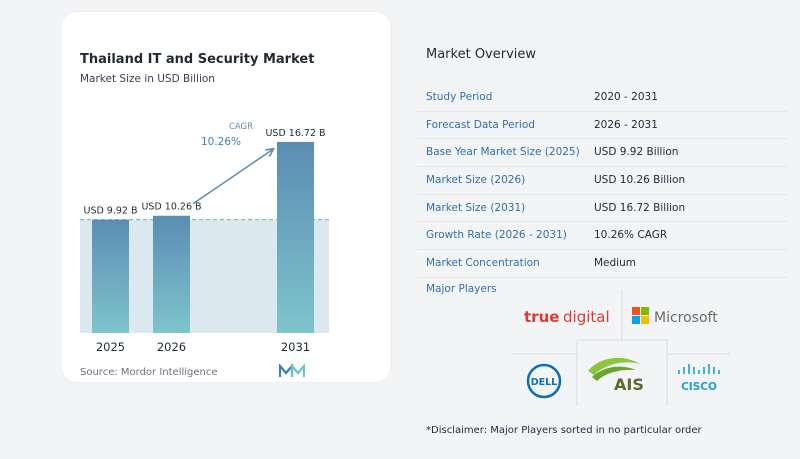  I want to click on cagr-label: CAGR, so click(241, 127).